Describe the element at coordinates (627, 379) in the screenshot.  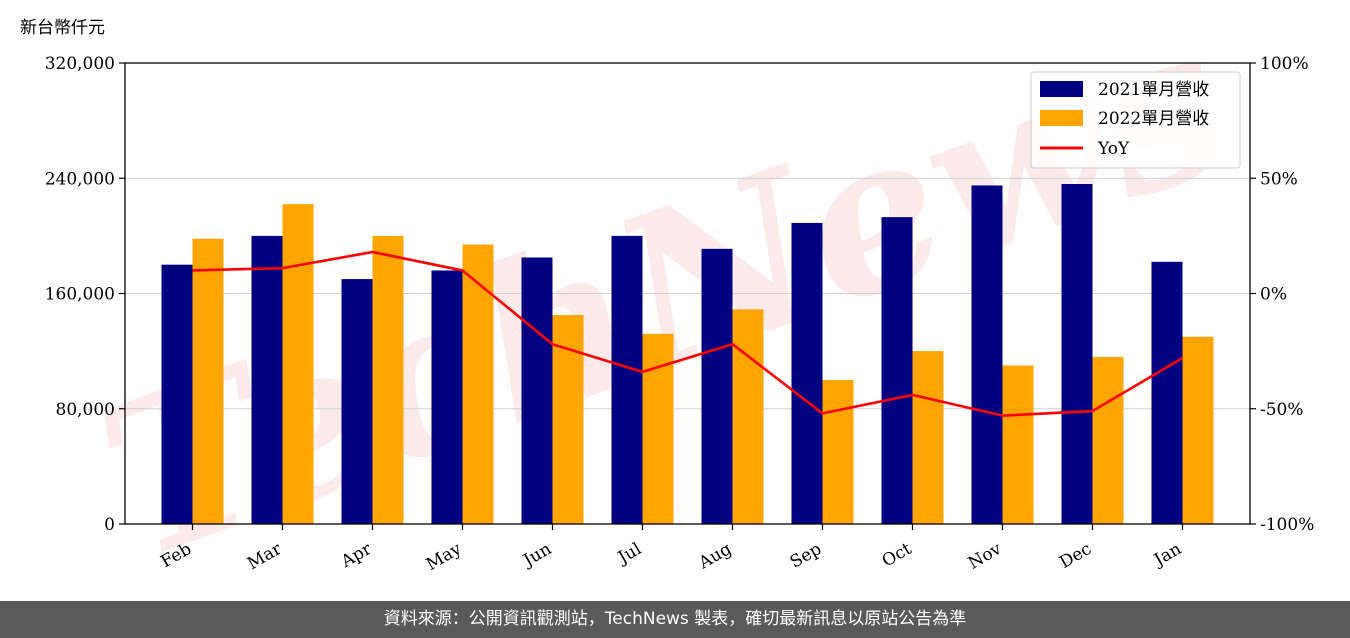
I see `bar-2021-jul` at that location.